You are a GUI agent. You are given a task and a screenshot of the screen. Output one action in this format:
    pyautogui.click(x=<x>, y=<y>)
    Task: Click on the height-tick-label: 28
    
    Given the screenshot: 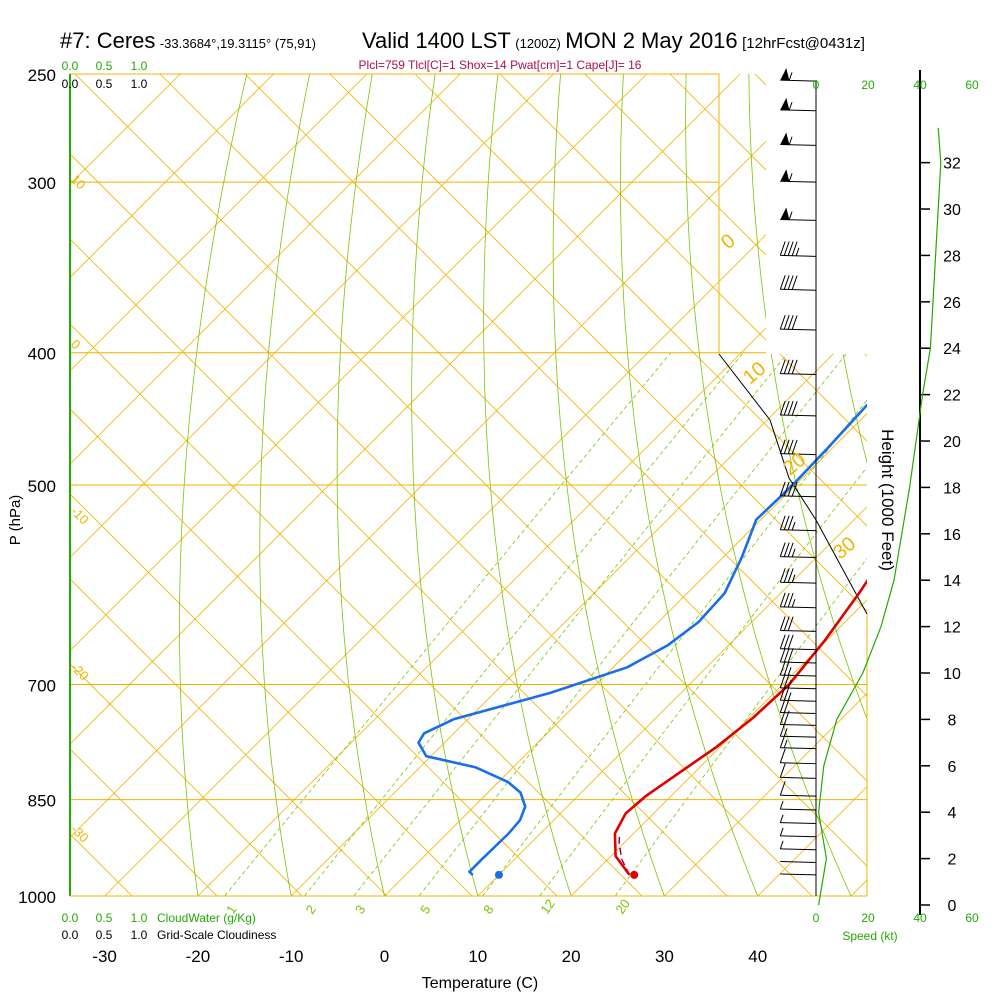 What is the action you would take?
    pyautogui.click(x=952, y=256)
    